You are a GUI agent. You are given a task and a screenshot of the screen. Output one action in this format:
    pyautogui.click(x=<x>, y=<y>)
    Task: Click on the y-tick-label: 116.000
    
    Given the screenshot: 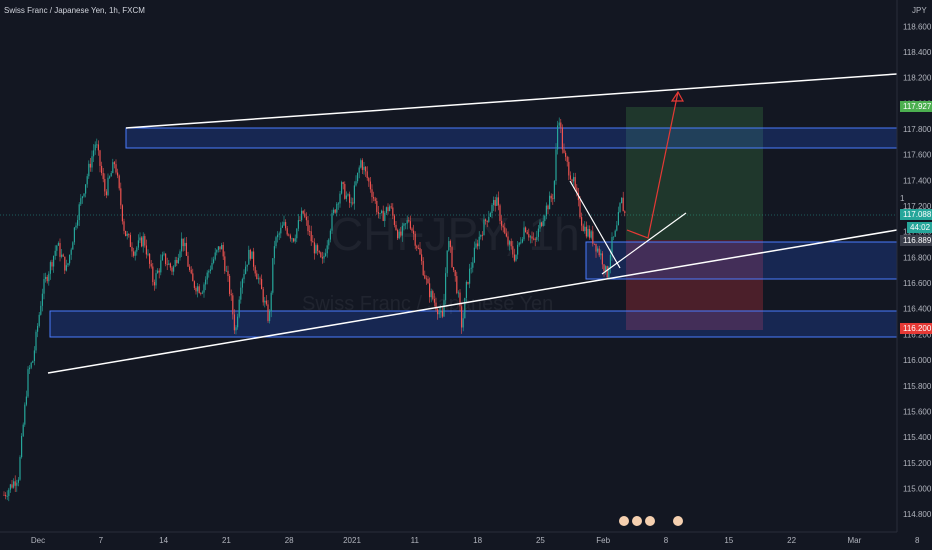 What is the action you would take?
    pyautogui.click(x=917, y=360)
    